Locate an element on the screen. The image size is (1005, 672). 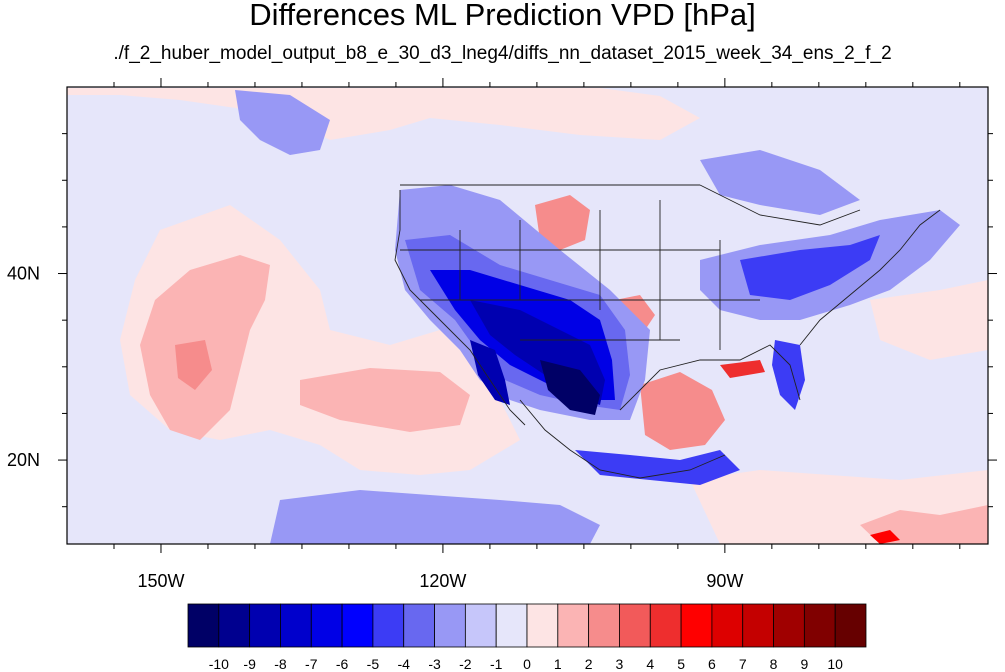
colorbar-label: 2 is located at coordinates (589, 664).